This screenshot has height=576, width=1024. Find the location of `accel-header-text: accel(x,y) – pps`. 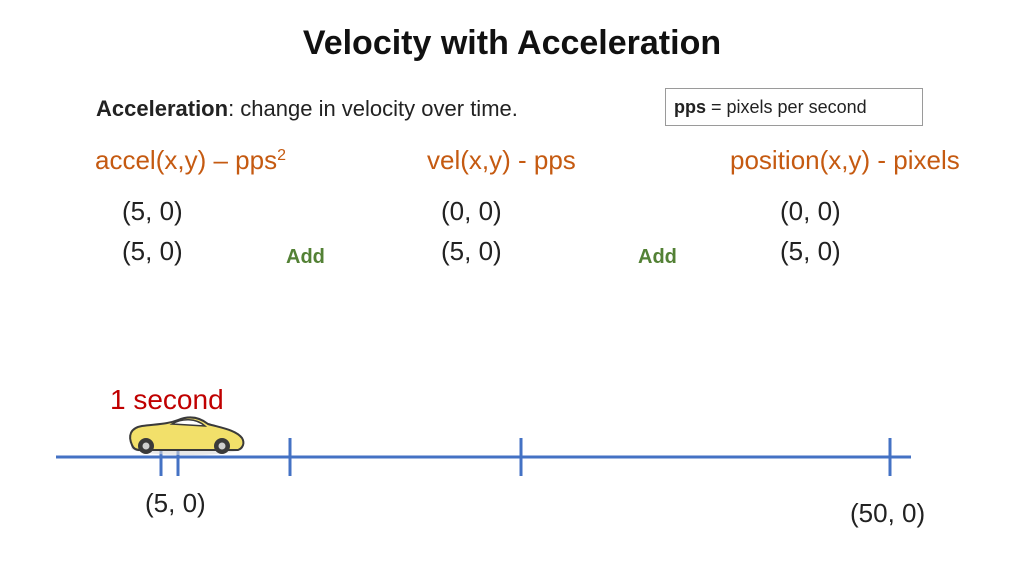

accel-header-text: accel(x,y) – pps is located at coordinates (186, 160).